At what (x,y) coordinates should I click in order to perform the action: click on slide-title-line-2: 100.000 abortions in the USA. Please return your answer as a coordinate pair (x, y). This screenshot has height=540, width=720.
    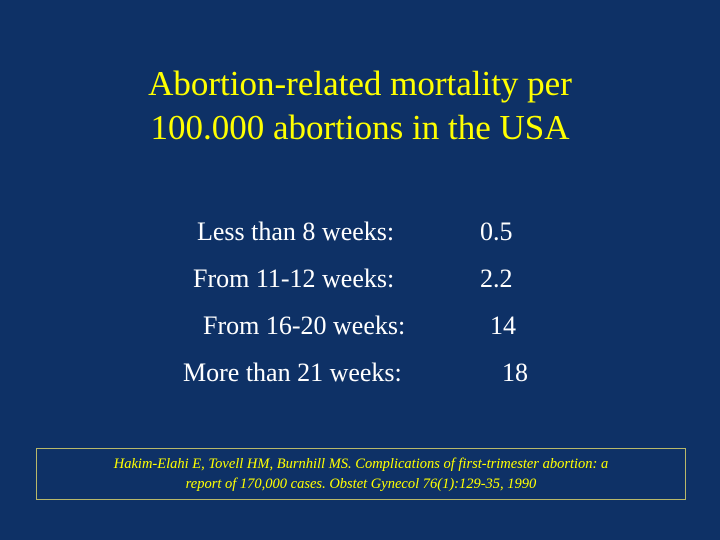
    Looking at the image, I should click on (360, 127).